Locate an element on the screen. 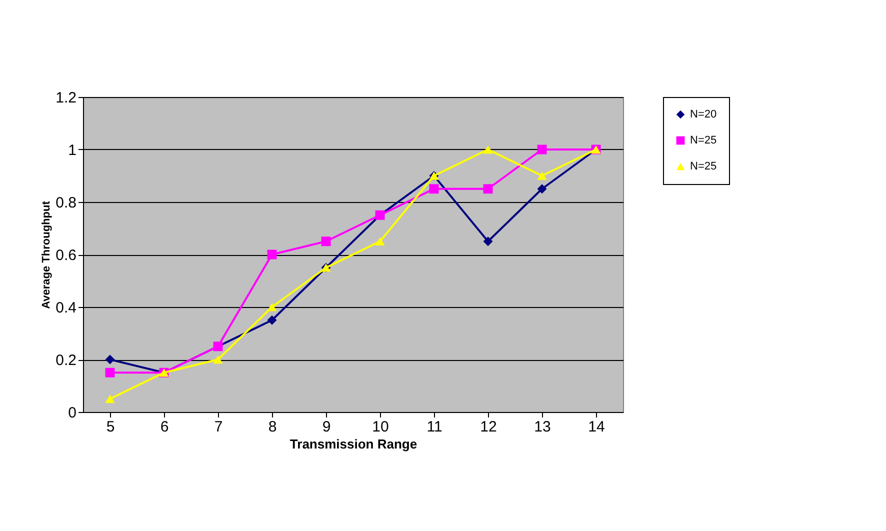  x-tick-label: 12 is located at coordinates (488, 427).